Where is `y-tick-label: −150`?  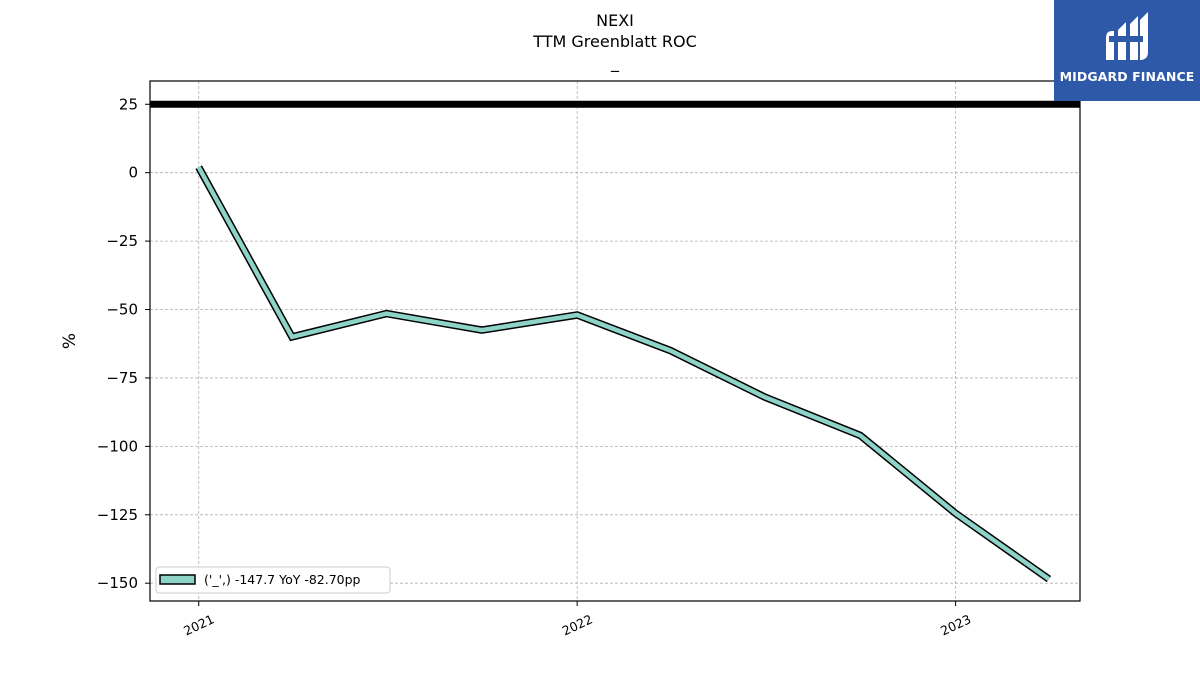
y-tick-label: −150 is located at coordinates (117, 583).